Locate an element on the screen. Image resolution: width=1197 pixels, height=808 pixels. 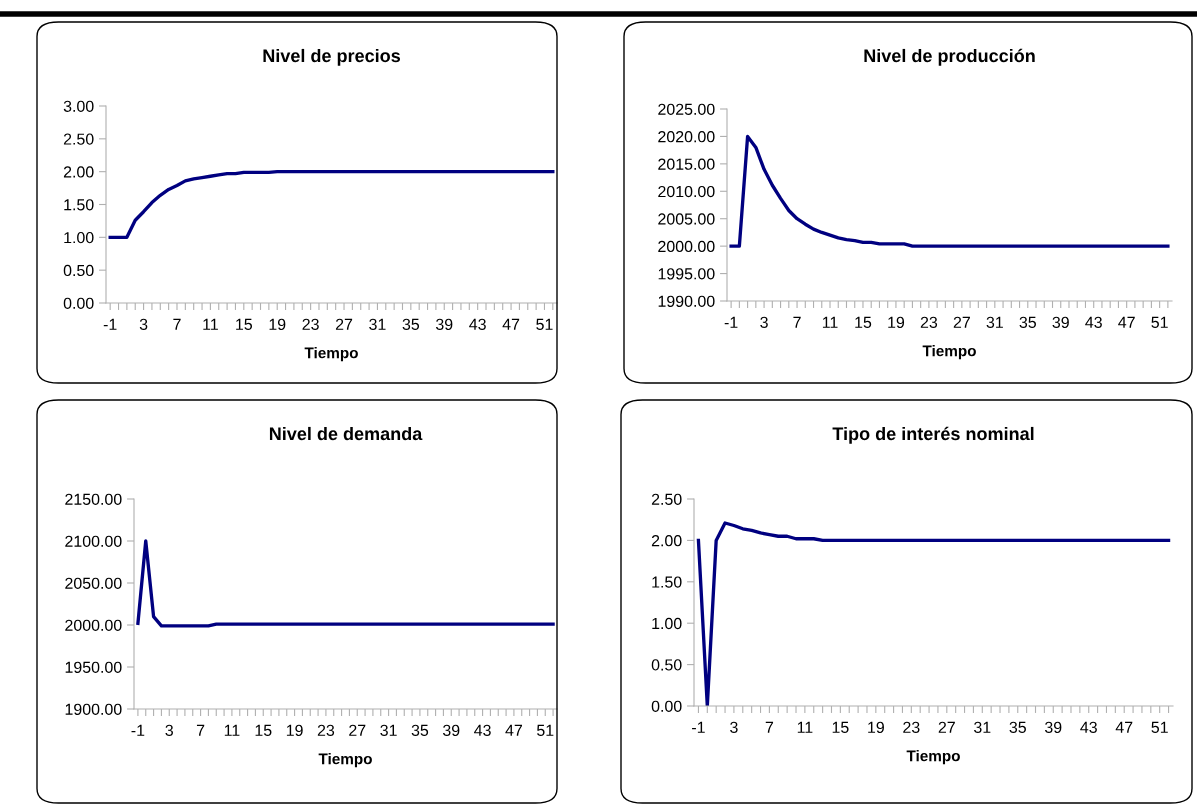
chart-title: Tipo de interés nominal is located at coordinates (933, 435).